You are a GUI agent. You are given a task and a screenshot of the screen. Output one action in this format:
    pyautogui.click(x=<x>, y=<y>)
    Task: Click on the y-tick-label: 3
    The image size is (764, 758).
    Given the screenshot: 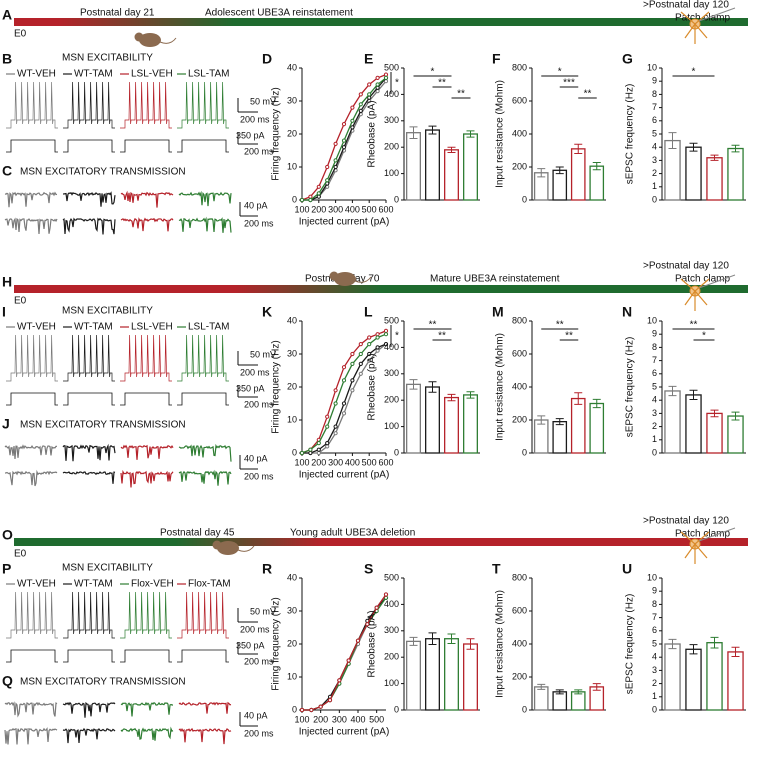 What is the action you would take?
    pyautogui.click(x=654, y=160)
    